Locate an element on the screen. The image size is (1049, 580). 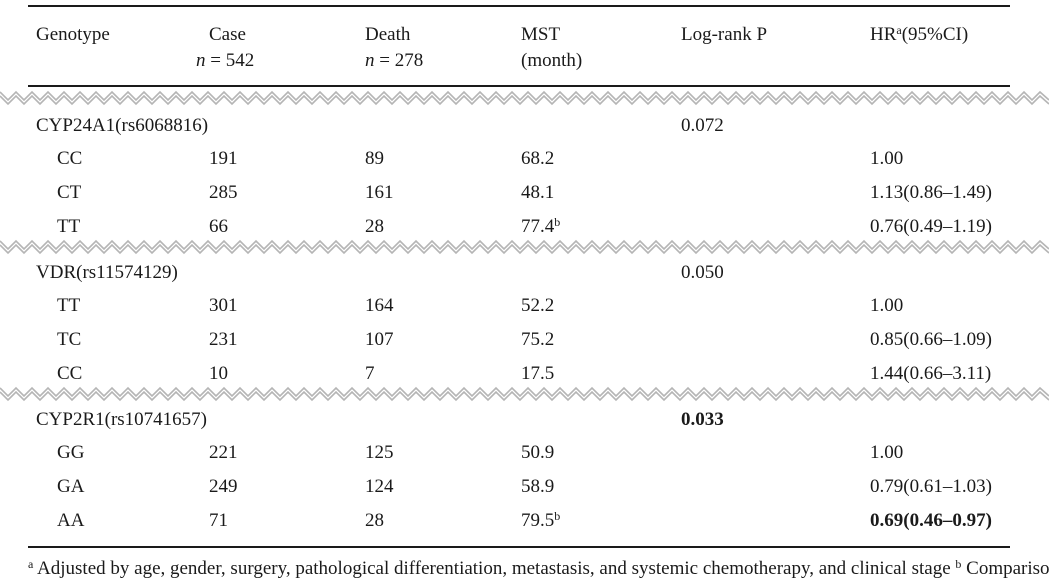
mst-cell: 50.9 is located at coordinates (538, 452).